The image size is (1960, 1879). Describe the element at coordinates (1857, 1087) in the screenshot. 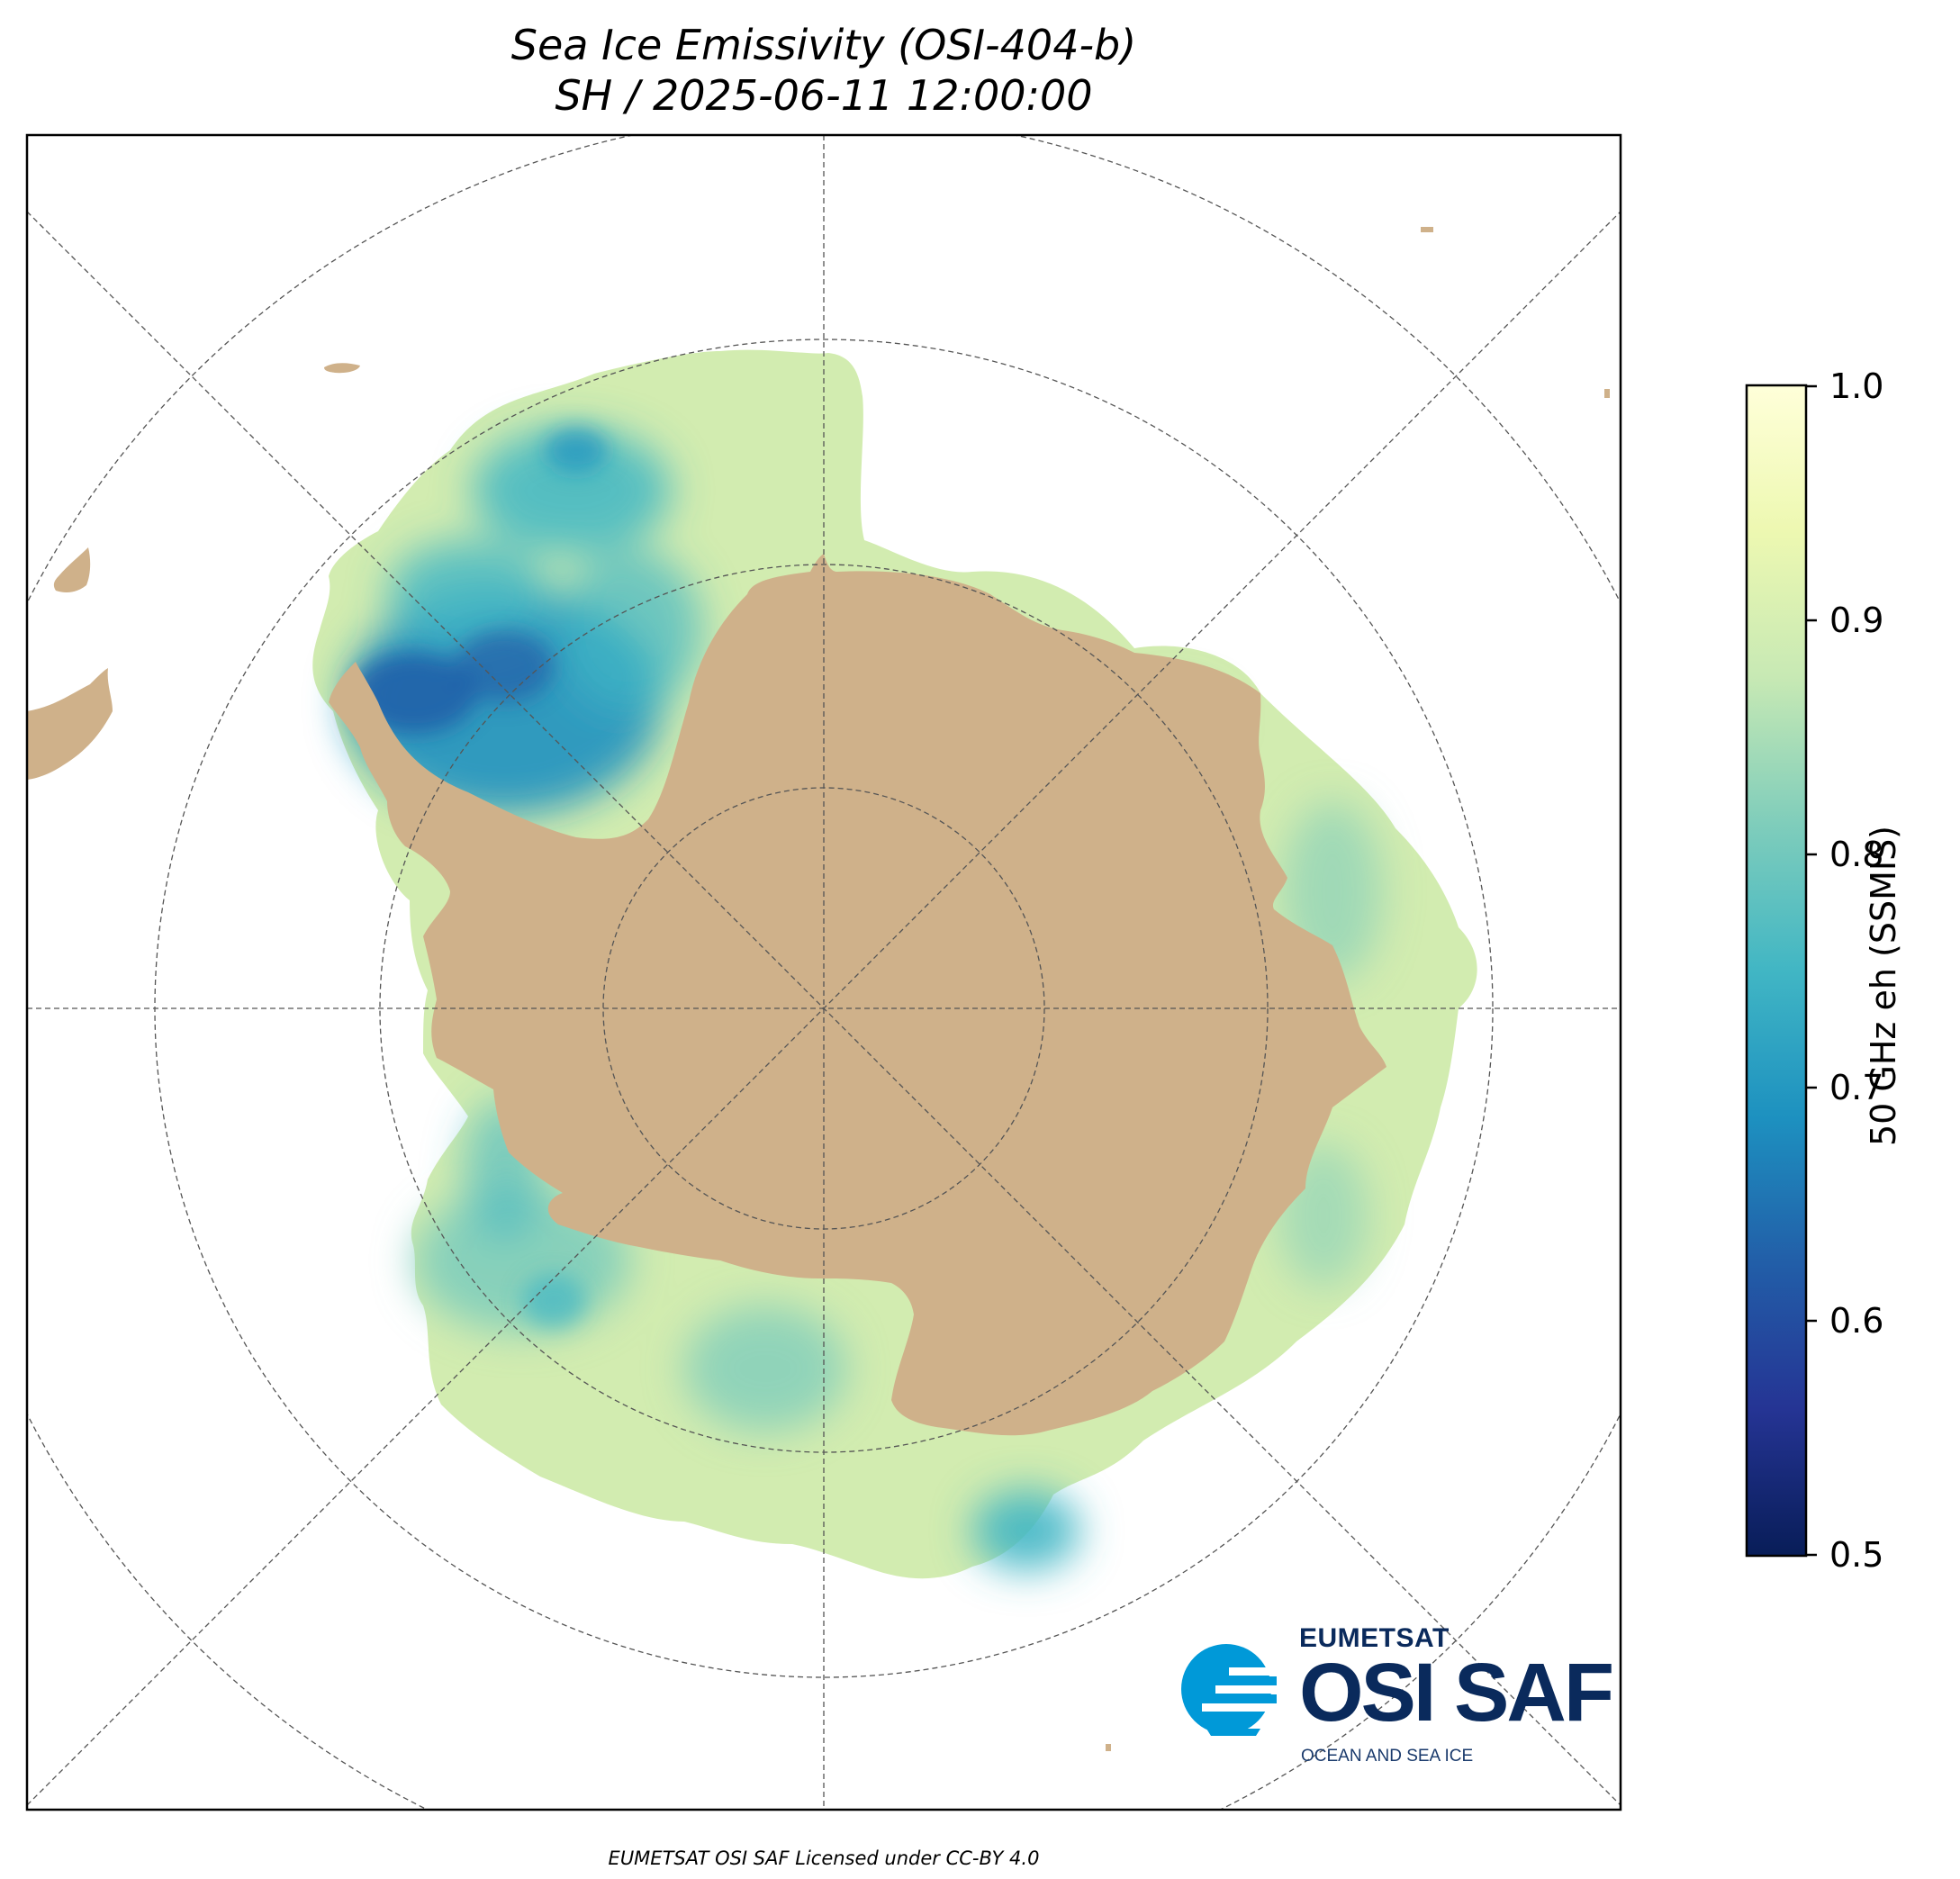

I see `colorbar-tick-label: 0.7` at that location.